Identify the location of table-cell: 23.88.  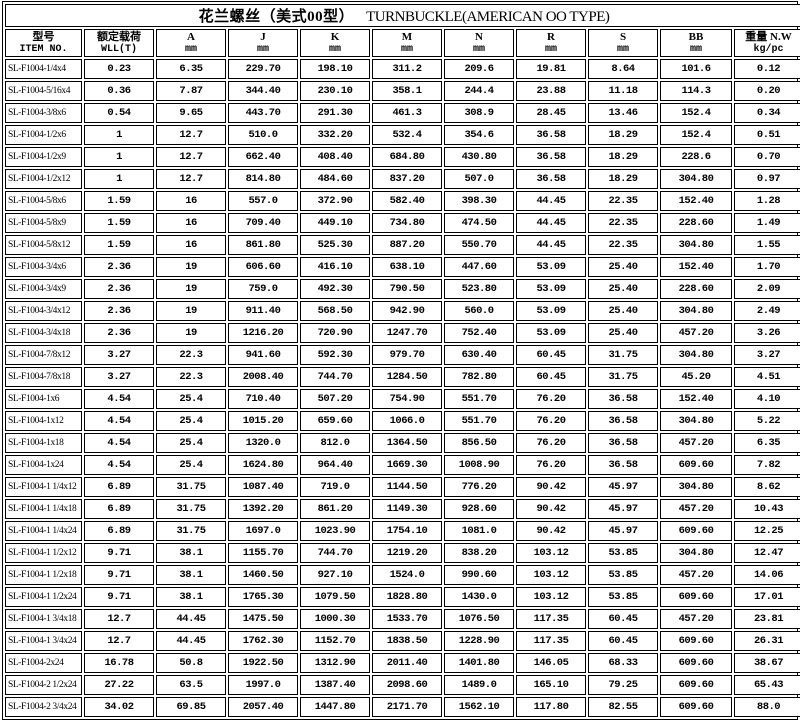
(551, 91).